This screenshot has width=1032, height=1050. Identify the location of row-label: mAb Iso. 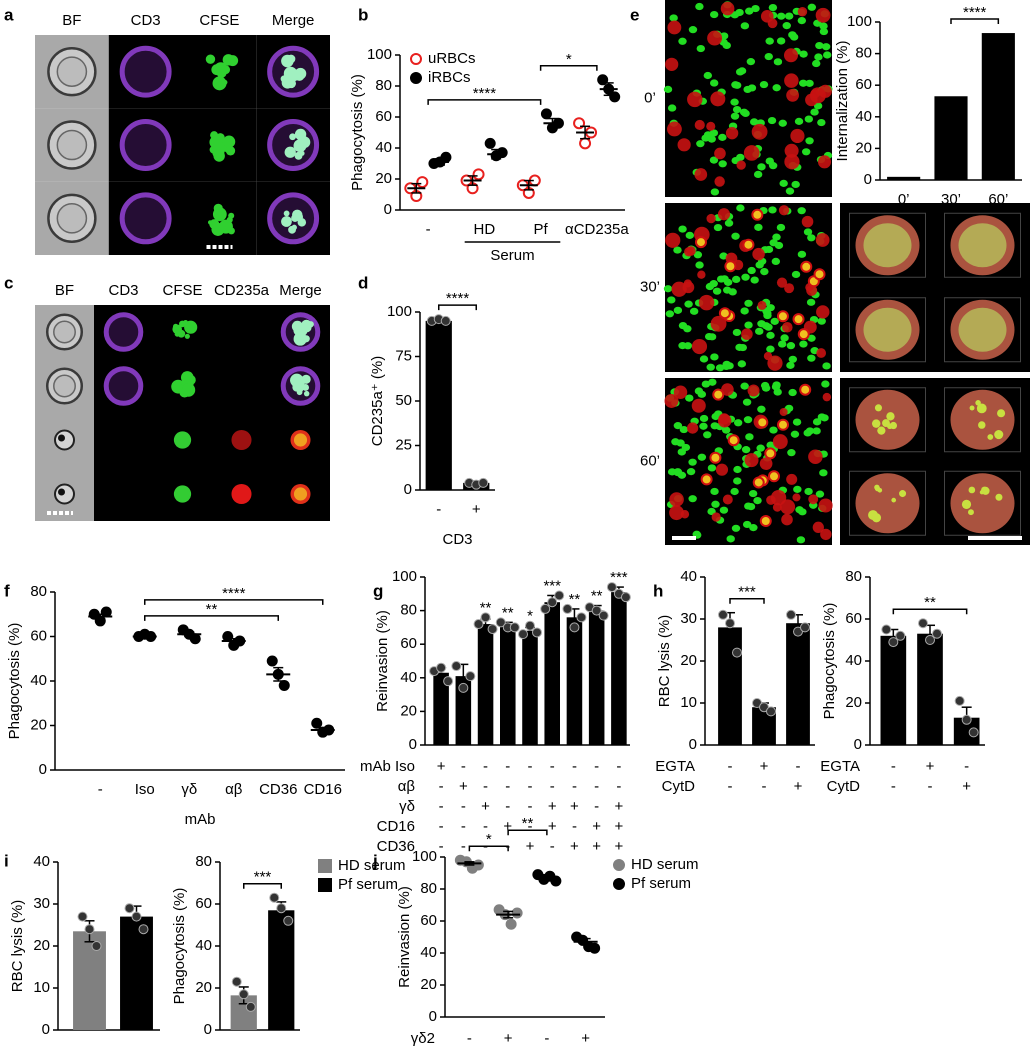
(387, 766).